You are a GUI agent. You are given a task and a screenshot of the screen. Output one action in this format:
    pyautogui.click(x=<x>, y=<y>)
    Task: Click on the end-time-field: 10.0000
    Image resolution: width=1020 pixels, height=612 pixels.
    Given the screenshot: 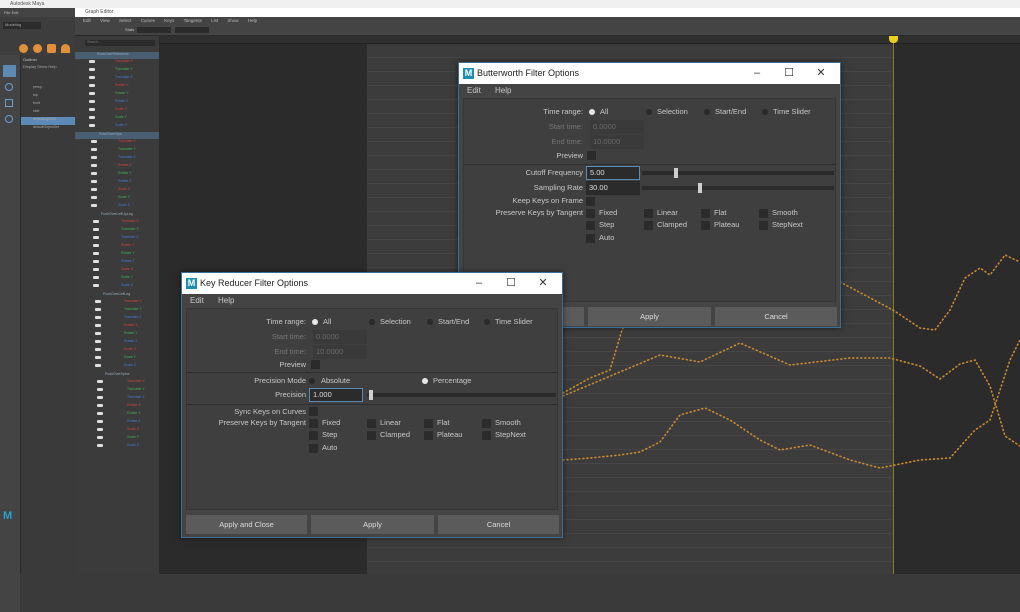 What is the action you would take?
    pyautogui.click(x=617, y=142)
    